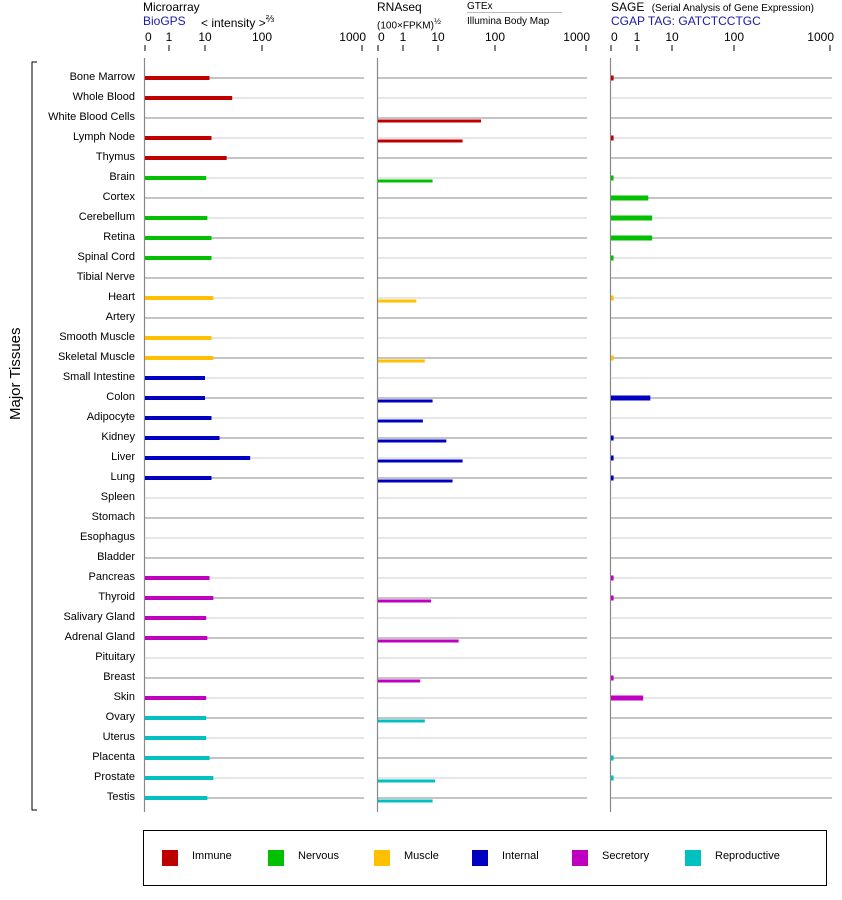 The width and height of the screenshot is (842, 900). What do you see at coordinates (122, 477) in the screenshot?
I see `tissue-label: Lung` at bounding box center [122, 477].